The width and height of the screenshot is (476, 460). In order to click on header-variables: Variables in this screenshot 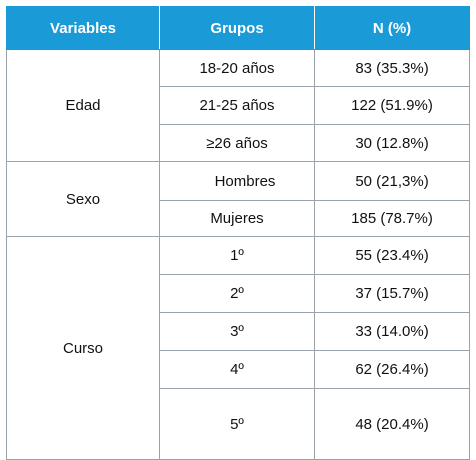, I will do `click(83, 28)`.